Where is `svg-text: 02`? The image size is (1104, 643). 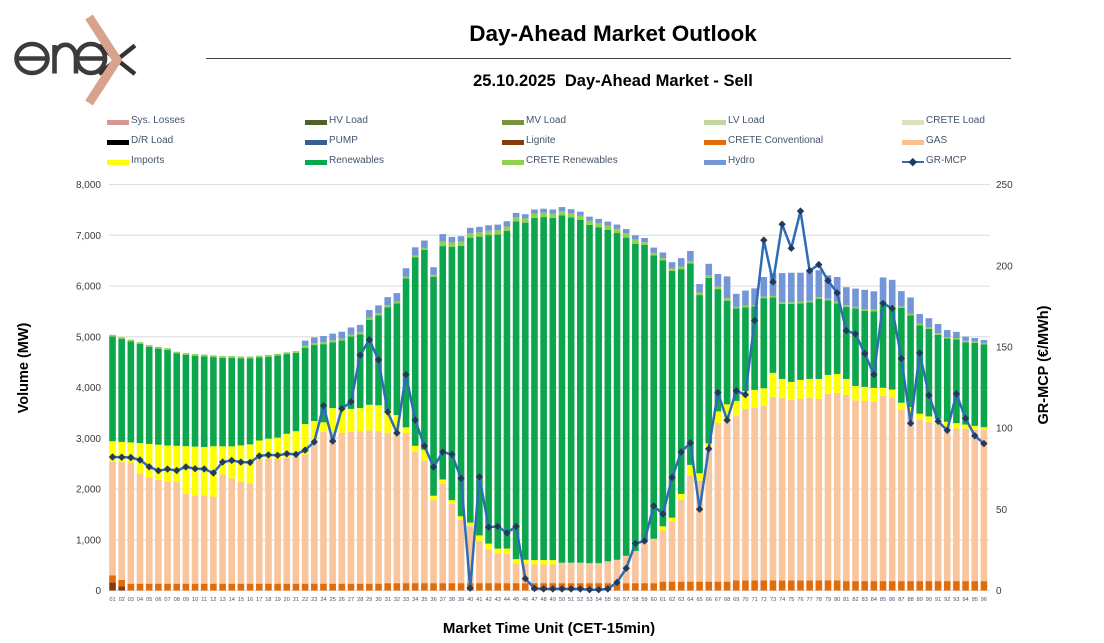 svg-text: 02 is located at coordinates (122, 600).